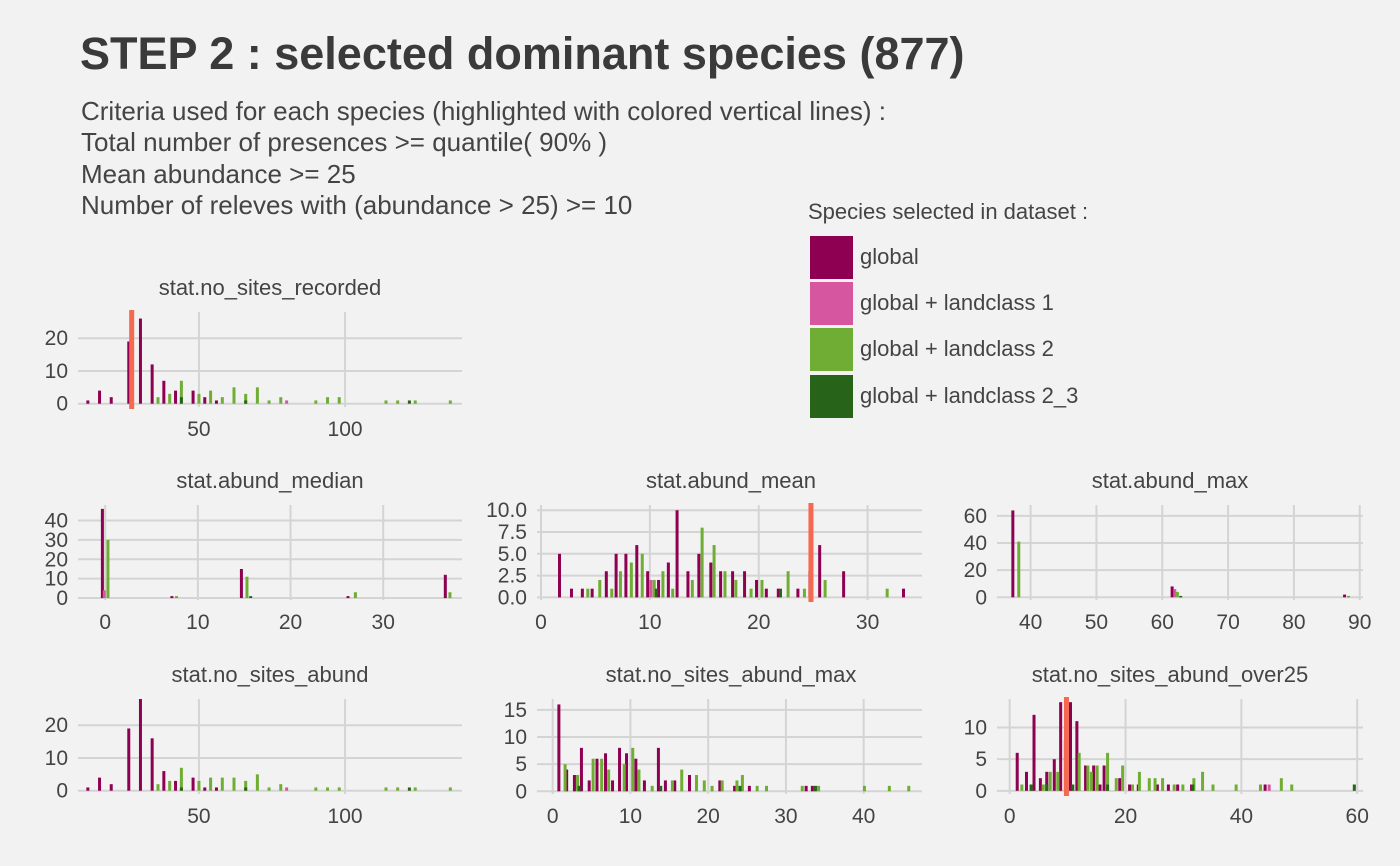 Image resolution: width=1400 pixels, height=866 pixels. I want to click on panel-title: stat.no_sites_recorded, so click(270, 287).